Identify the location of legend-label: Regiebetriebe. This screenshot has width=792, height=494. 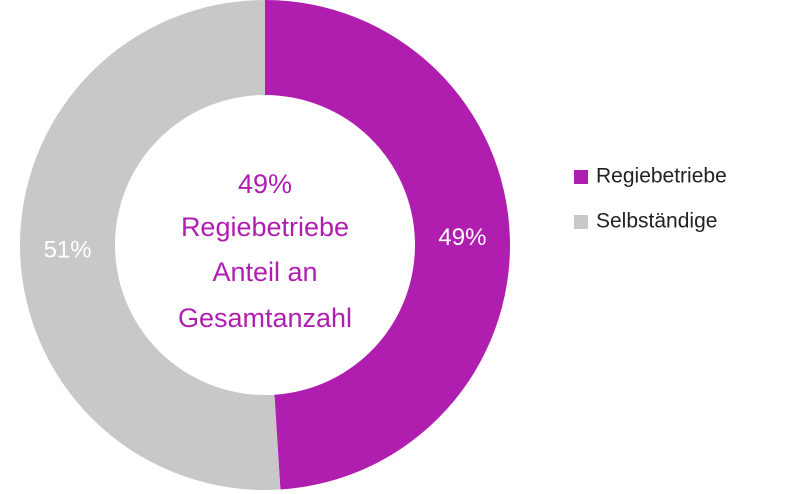
(661, 176).